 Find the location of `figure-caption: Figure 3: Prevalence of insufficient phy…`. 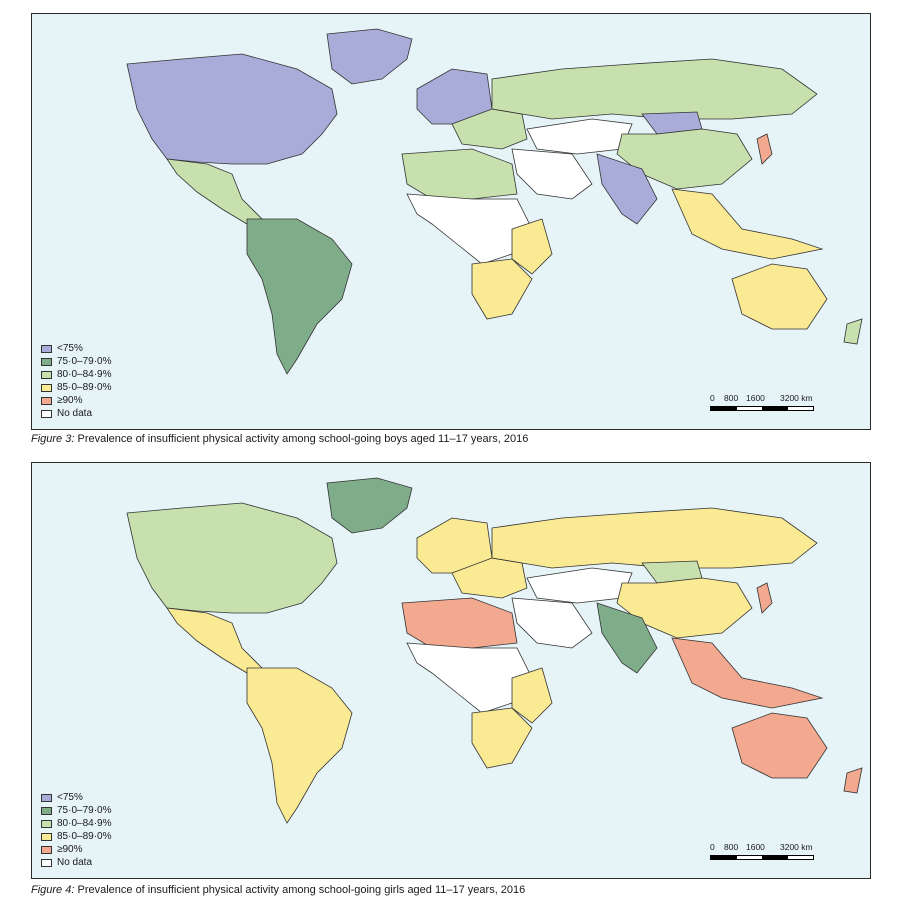

figure-caption: Figure 3: Prevalence of insufficient phy… is located at coordinates (279, 439).